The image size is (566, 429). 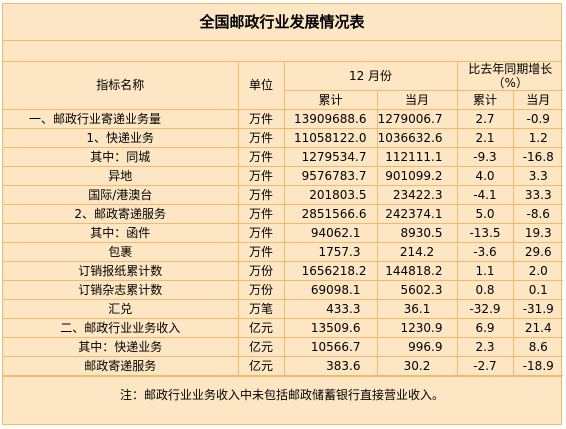 What do you see at coordinates (417, 138) in the screenshot?
I see `row-month: 1036632.6` at bounding box center [417, 138].